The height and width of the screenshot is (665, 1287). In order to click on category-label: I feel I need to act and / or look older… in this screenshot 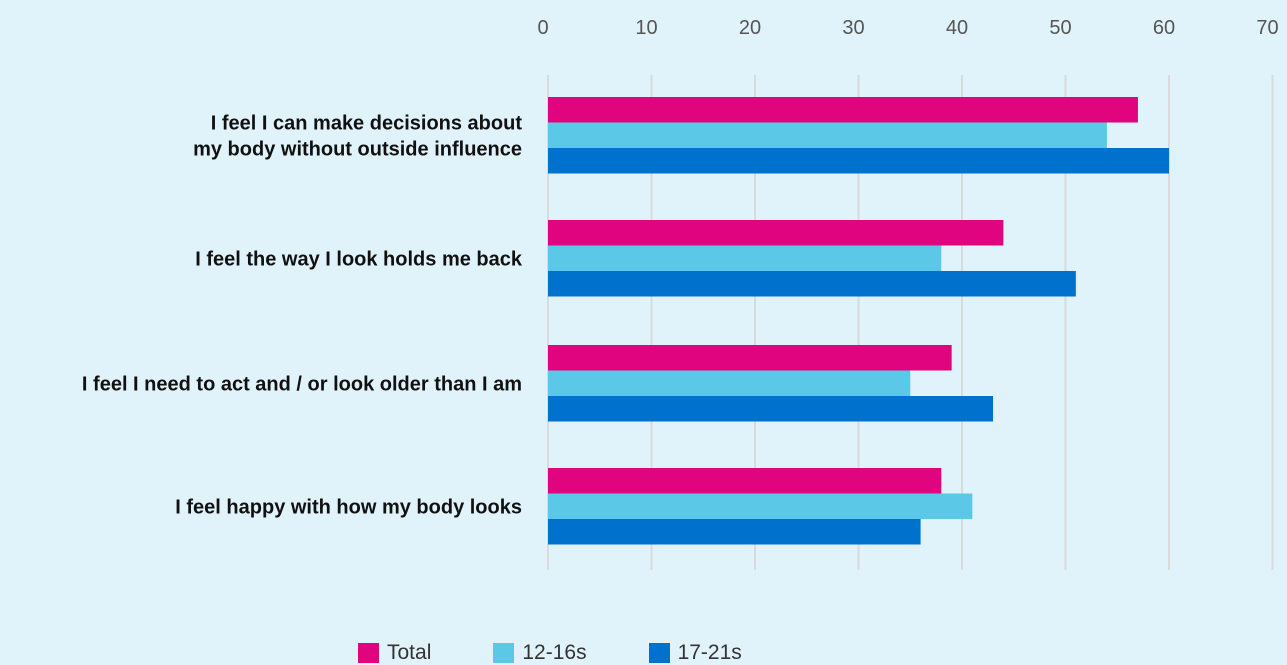, I will do `click(302, 384)`.